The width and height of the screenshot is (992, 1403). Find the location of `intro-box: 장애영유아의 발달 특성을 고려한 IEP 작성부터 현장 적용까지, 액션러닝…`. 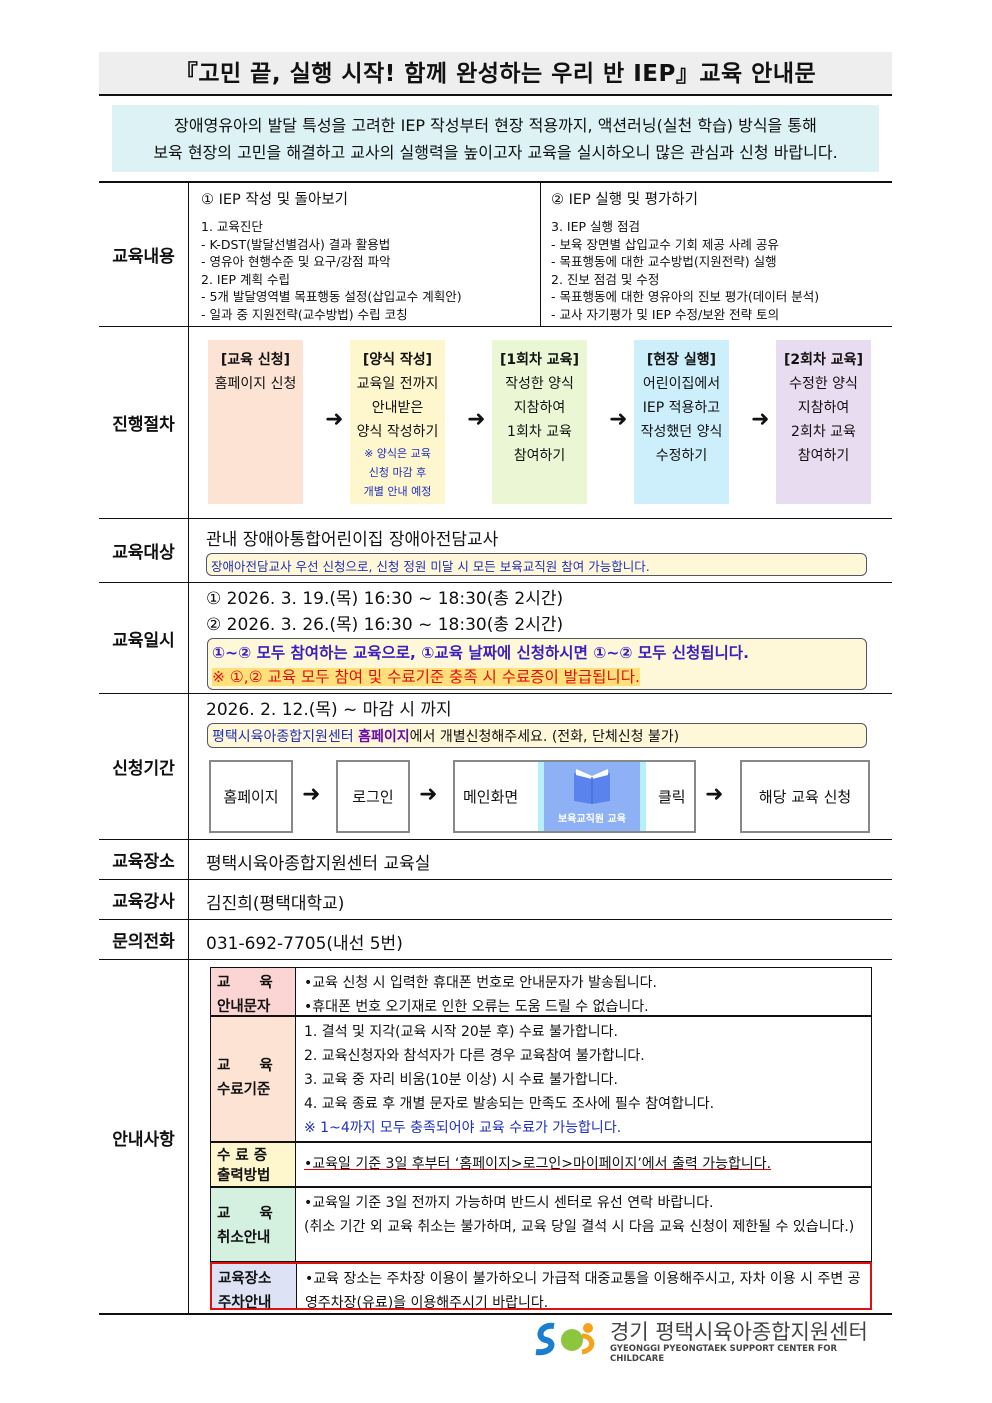

intro-box: 장애영유아의 발달 특성을 고려한 IEP 작성부터 현장 적용까지, 액션러닝… is located at coordinates (495, 138).